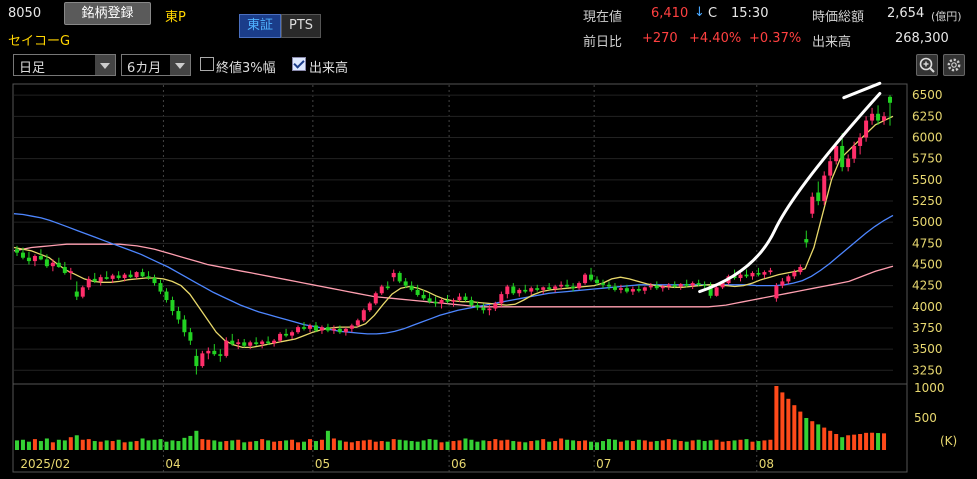 This screenshot has height=479, width=977. Describe the element at coordinates (260, 26) in the screenshot. I see `tab-tse: 東証` at that location.